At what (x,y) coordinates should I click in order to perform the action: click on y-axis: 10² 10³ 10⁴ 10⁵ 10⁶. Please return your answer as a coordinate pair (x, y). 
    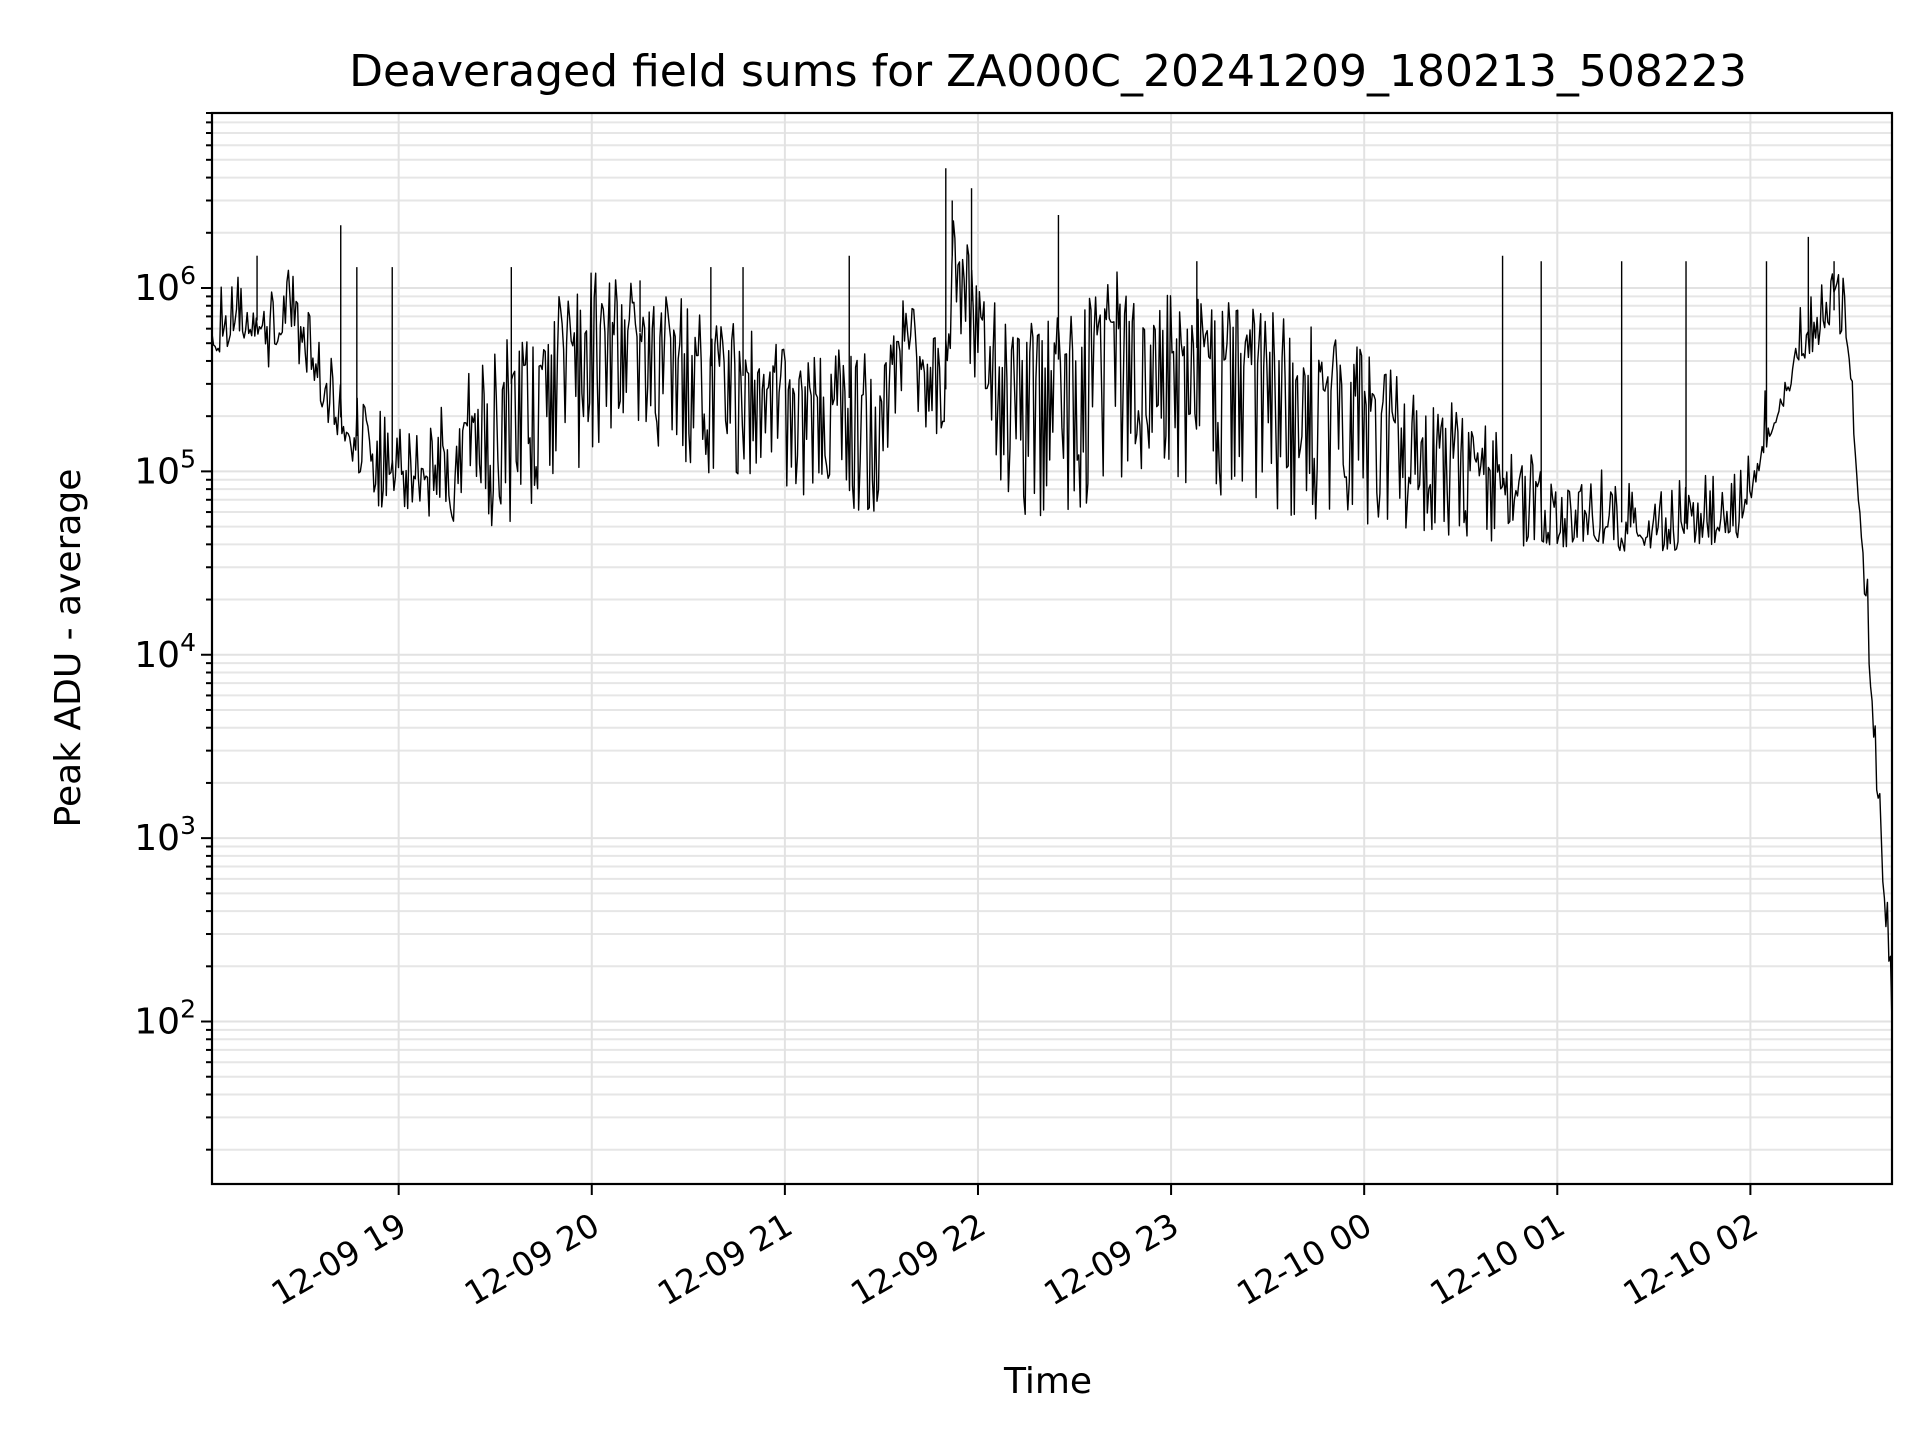
    Looking at the image, I should click on (173, 631).